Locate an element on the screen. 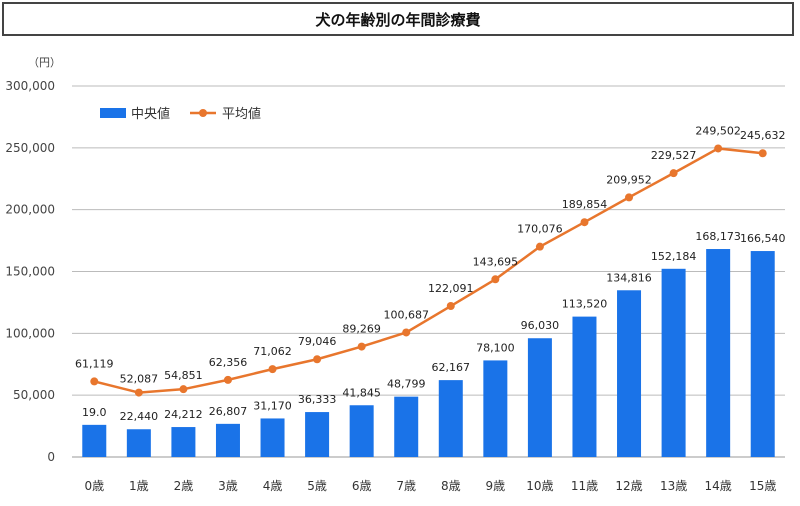 The image size is (800, 506). average-point-label: 100,687 is located at coordinates (406, 314).